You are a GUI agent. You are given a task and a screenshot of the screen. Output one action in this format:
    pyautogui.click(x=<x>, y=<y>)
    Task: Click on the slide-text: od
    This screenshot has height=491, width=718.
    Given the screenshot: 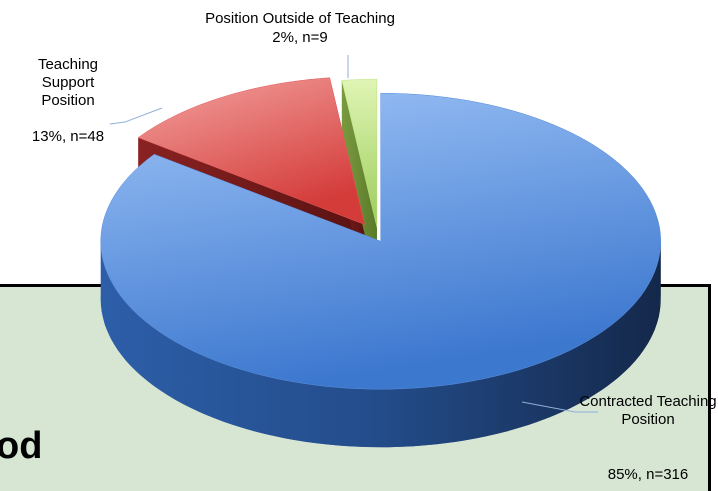 What is the action you would take?
    pyautogui.click(x=21, y=446)
    